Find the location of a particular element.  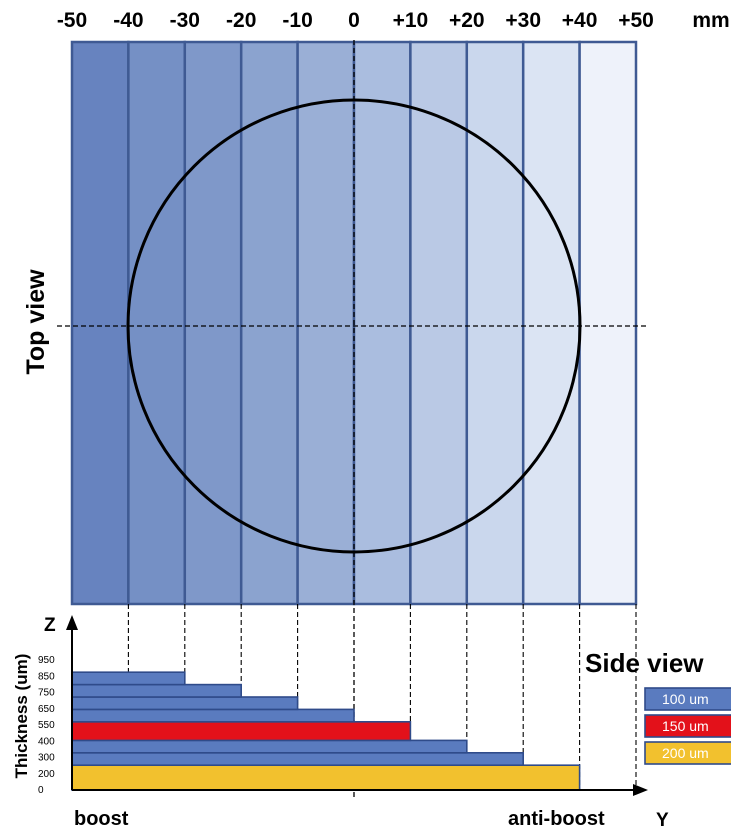

thickness-axis-title: Thickness (um) is located at coordinates (21, 716).